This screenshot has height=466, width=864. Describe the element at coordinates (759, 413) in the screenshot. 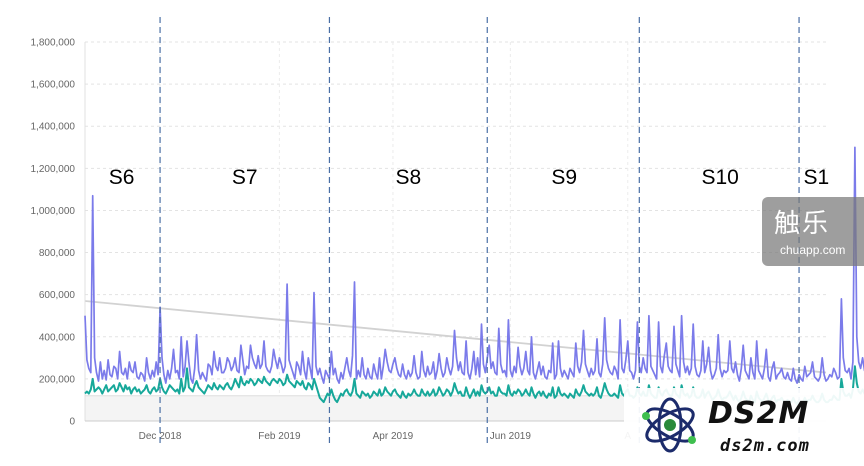

I see `ds2m-watermark-brand: DS2M` at that location.